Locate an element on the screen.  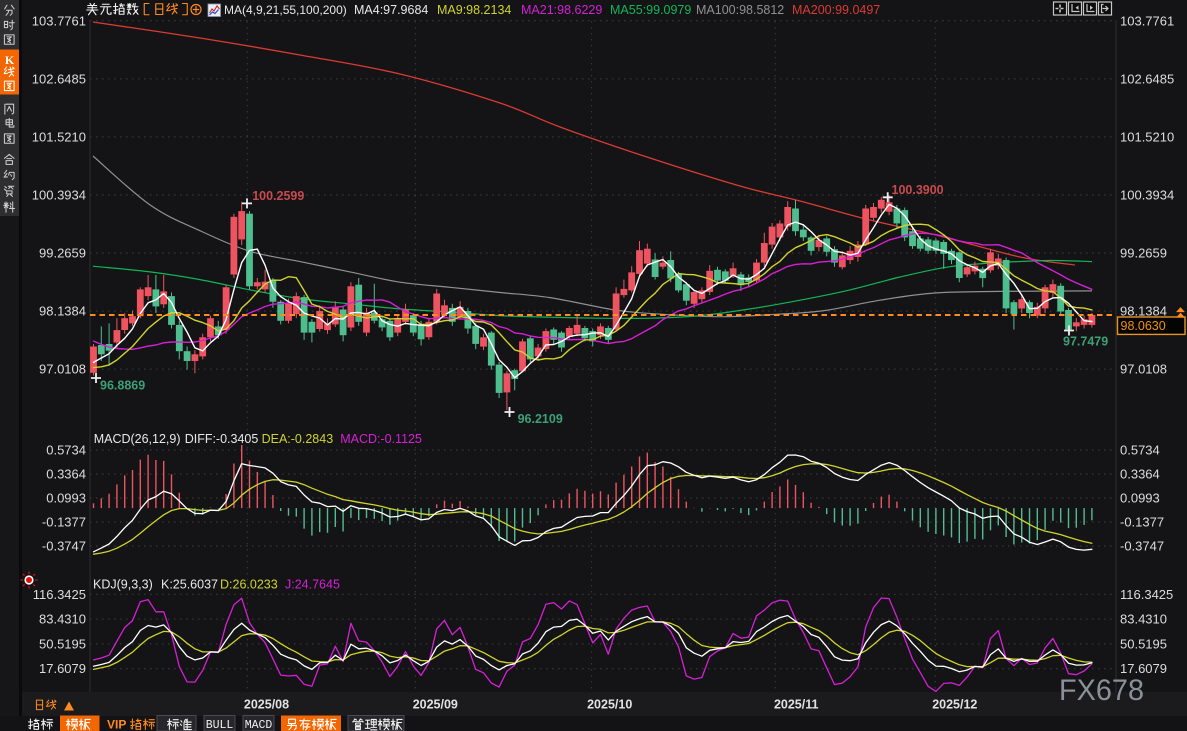
svg-text: MA(4,9,21,55,100,200) is located at coordinates (285, 10).